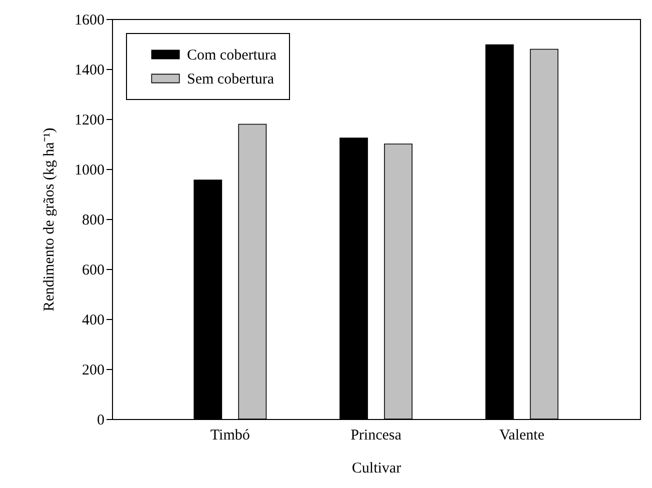  Describe the element at coordinates (89, 70) in the screenshot. I see `y-tick-label: 1400` at that location.